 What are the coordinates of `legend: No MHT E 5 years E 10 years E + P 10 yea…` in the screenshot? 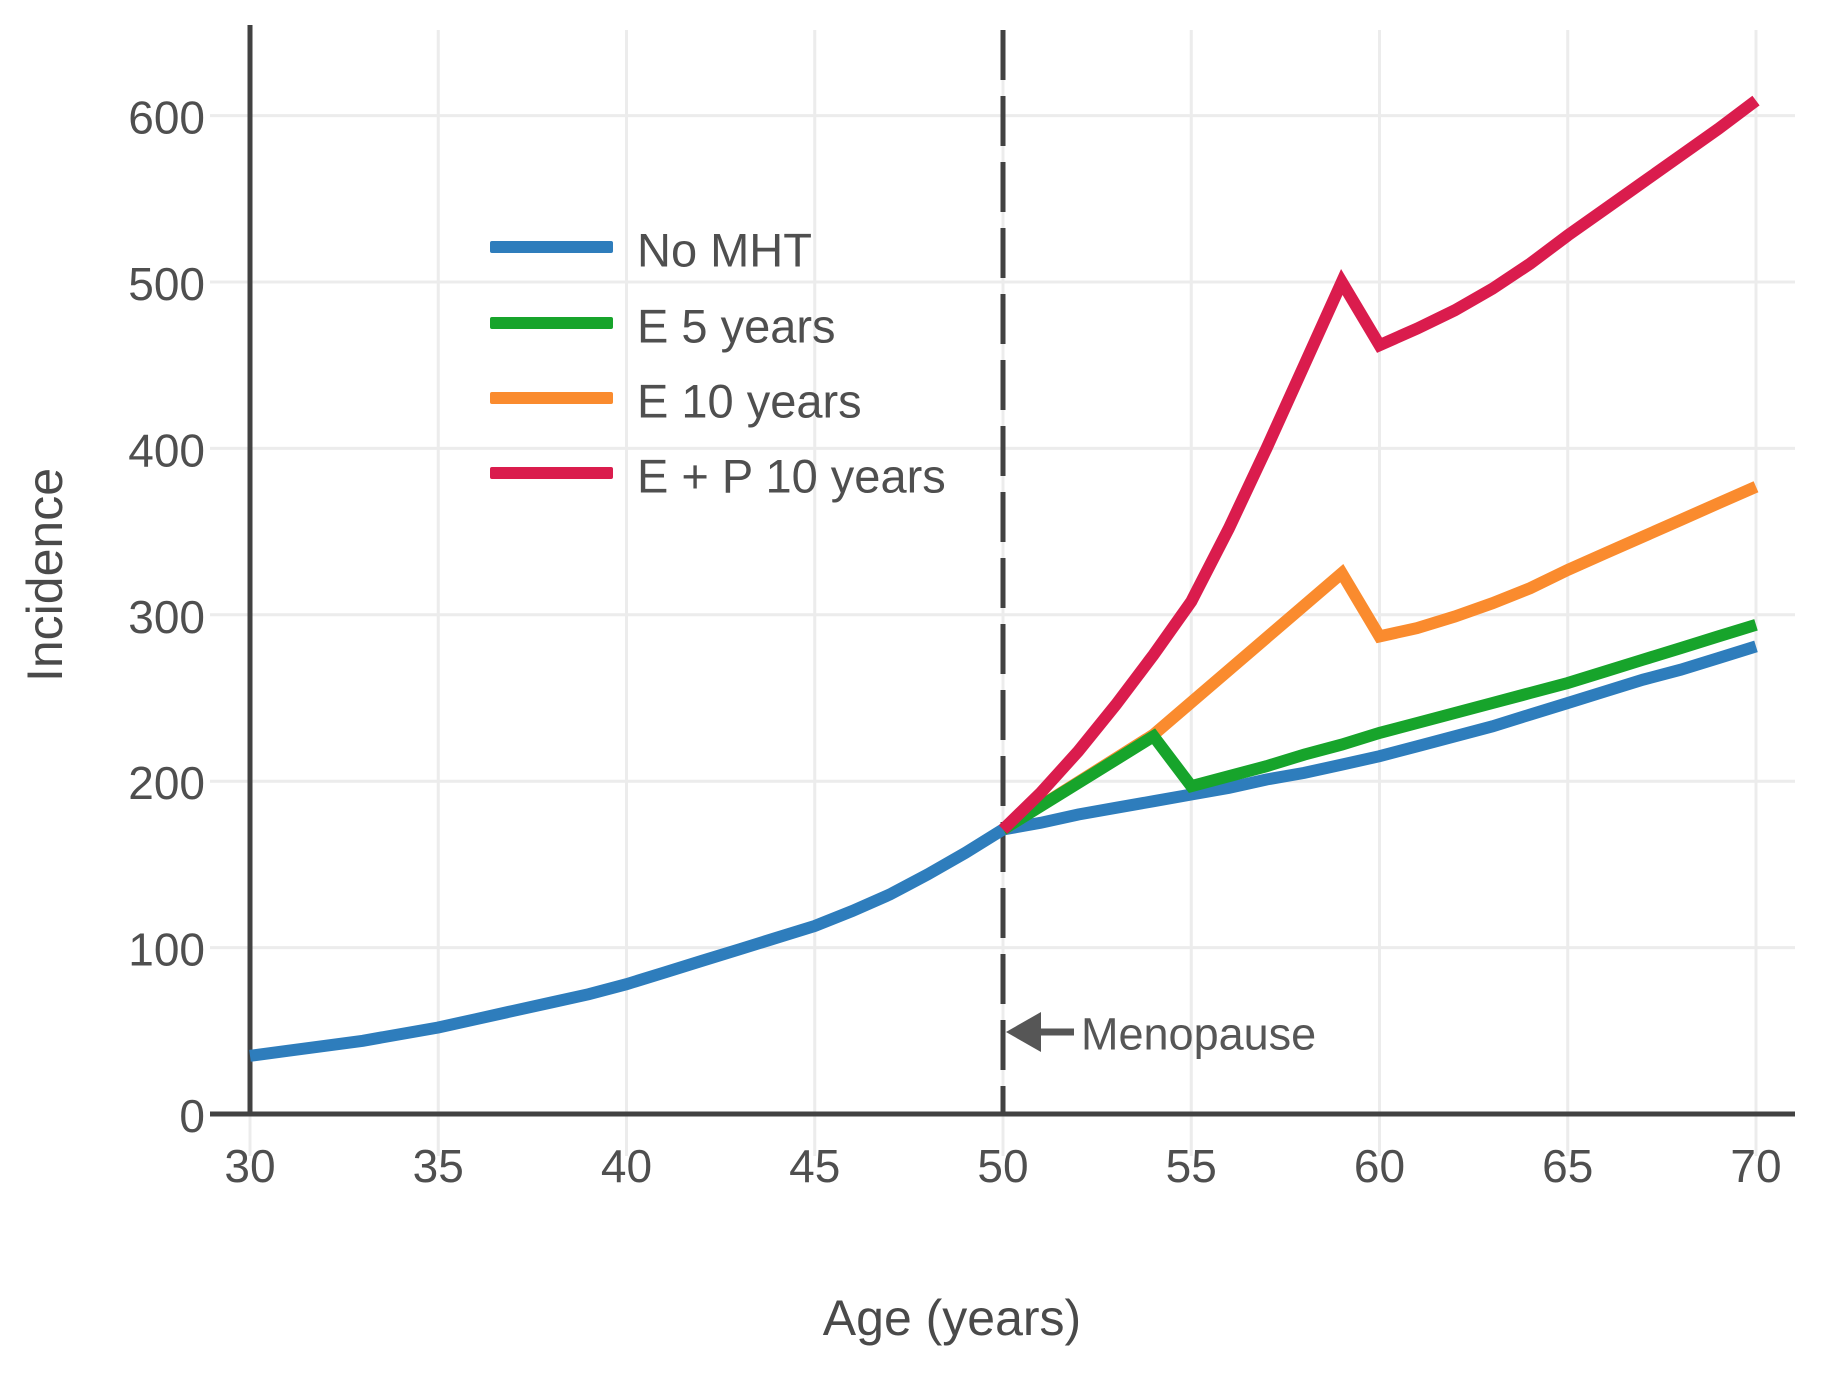 It's located at (718, 363).